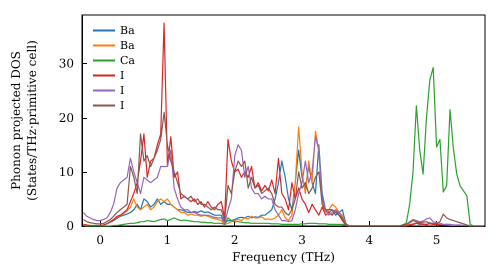 This screenshot has height=280, width=500. Describe the element at coordinates (100, 240) in the screenshot. I see `x-tick-label: 0` at that location.